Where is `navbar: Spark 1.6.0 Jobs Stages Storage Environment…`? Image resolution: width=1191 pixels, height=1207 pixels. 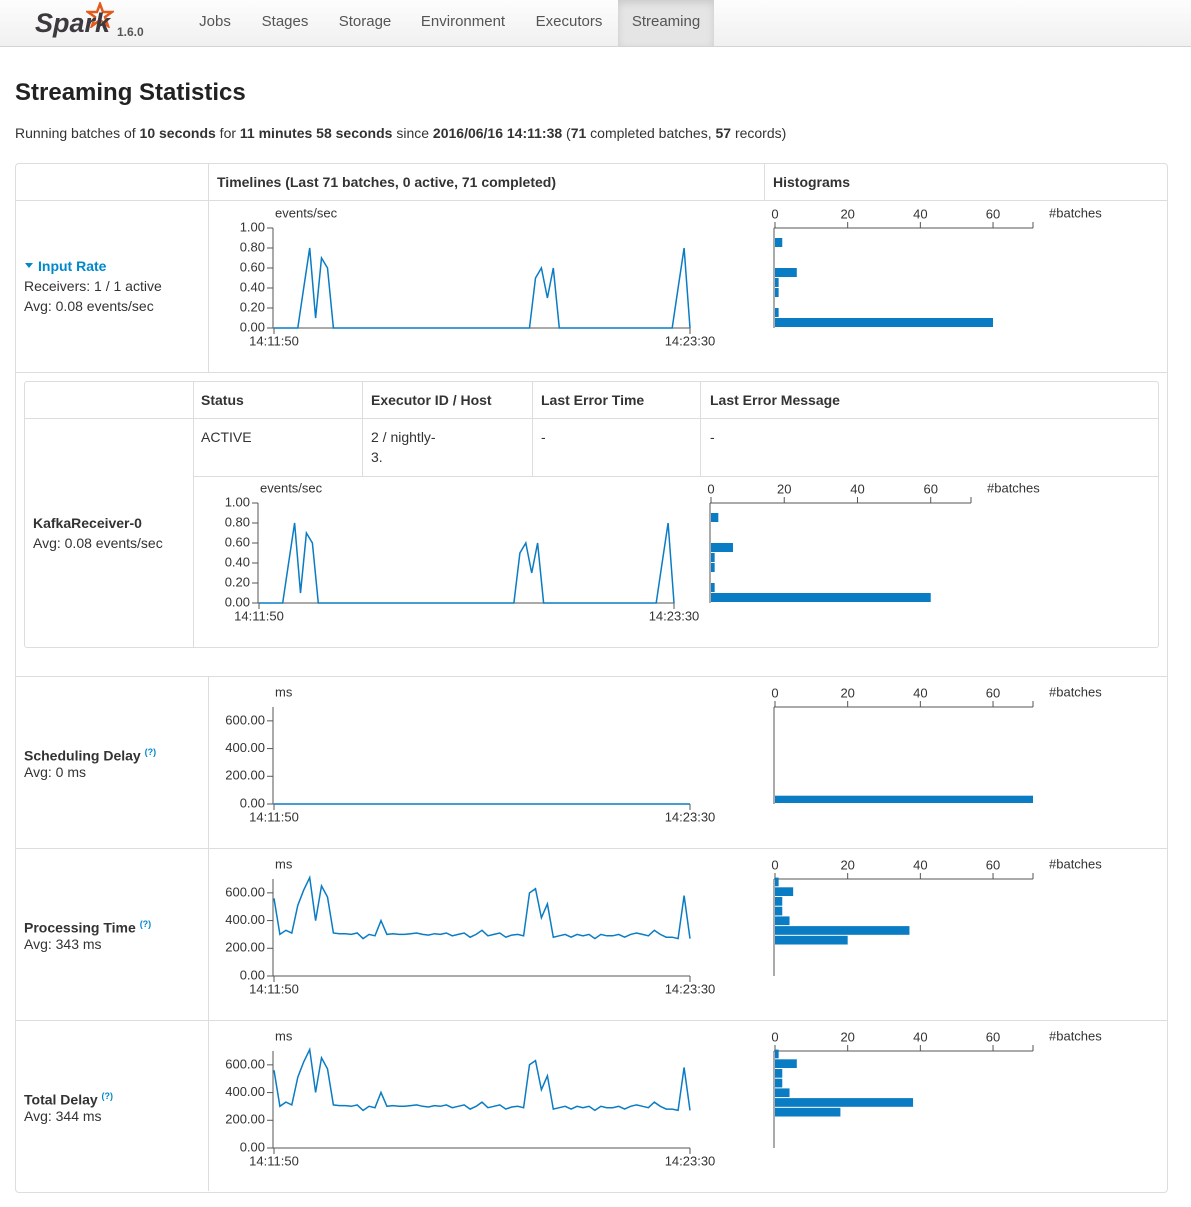 navbar: Spark 1.6.0 Jobs Stages Storage Environment… is located at coordinates (595, 23).